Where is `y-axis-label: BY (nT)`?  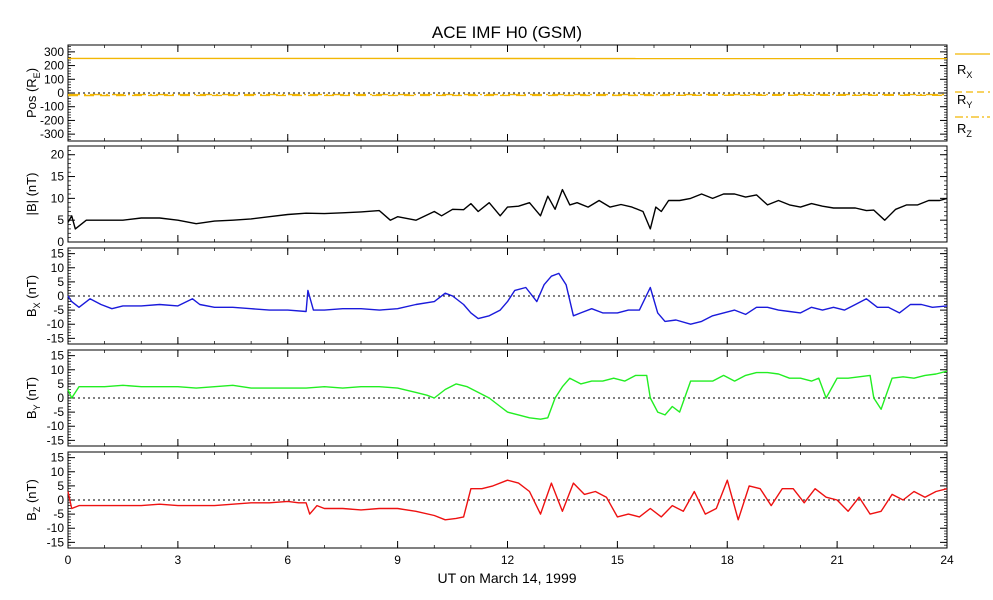
y-axis-label: BY (nT) is located at coordinates (33, 398).